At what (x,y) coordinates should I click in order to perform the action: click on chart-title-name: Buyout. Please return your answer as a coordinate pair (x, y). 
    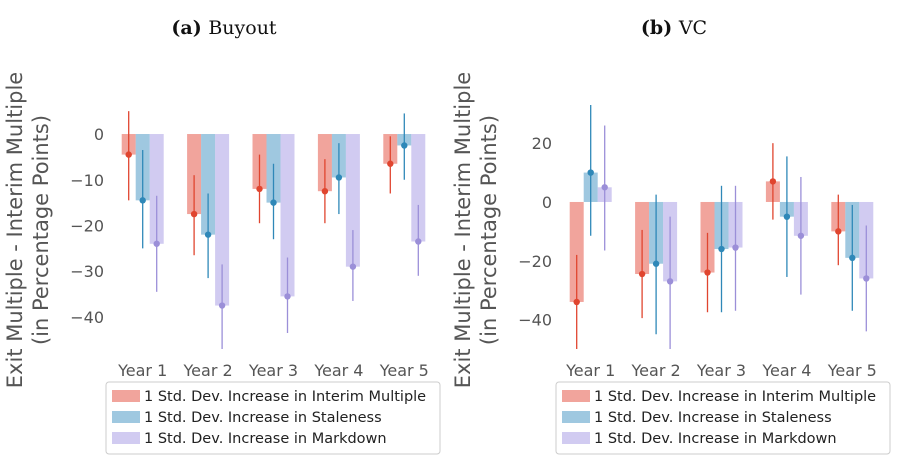
    Looking at the image, I should click on (242, 28).